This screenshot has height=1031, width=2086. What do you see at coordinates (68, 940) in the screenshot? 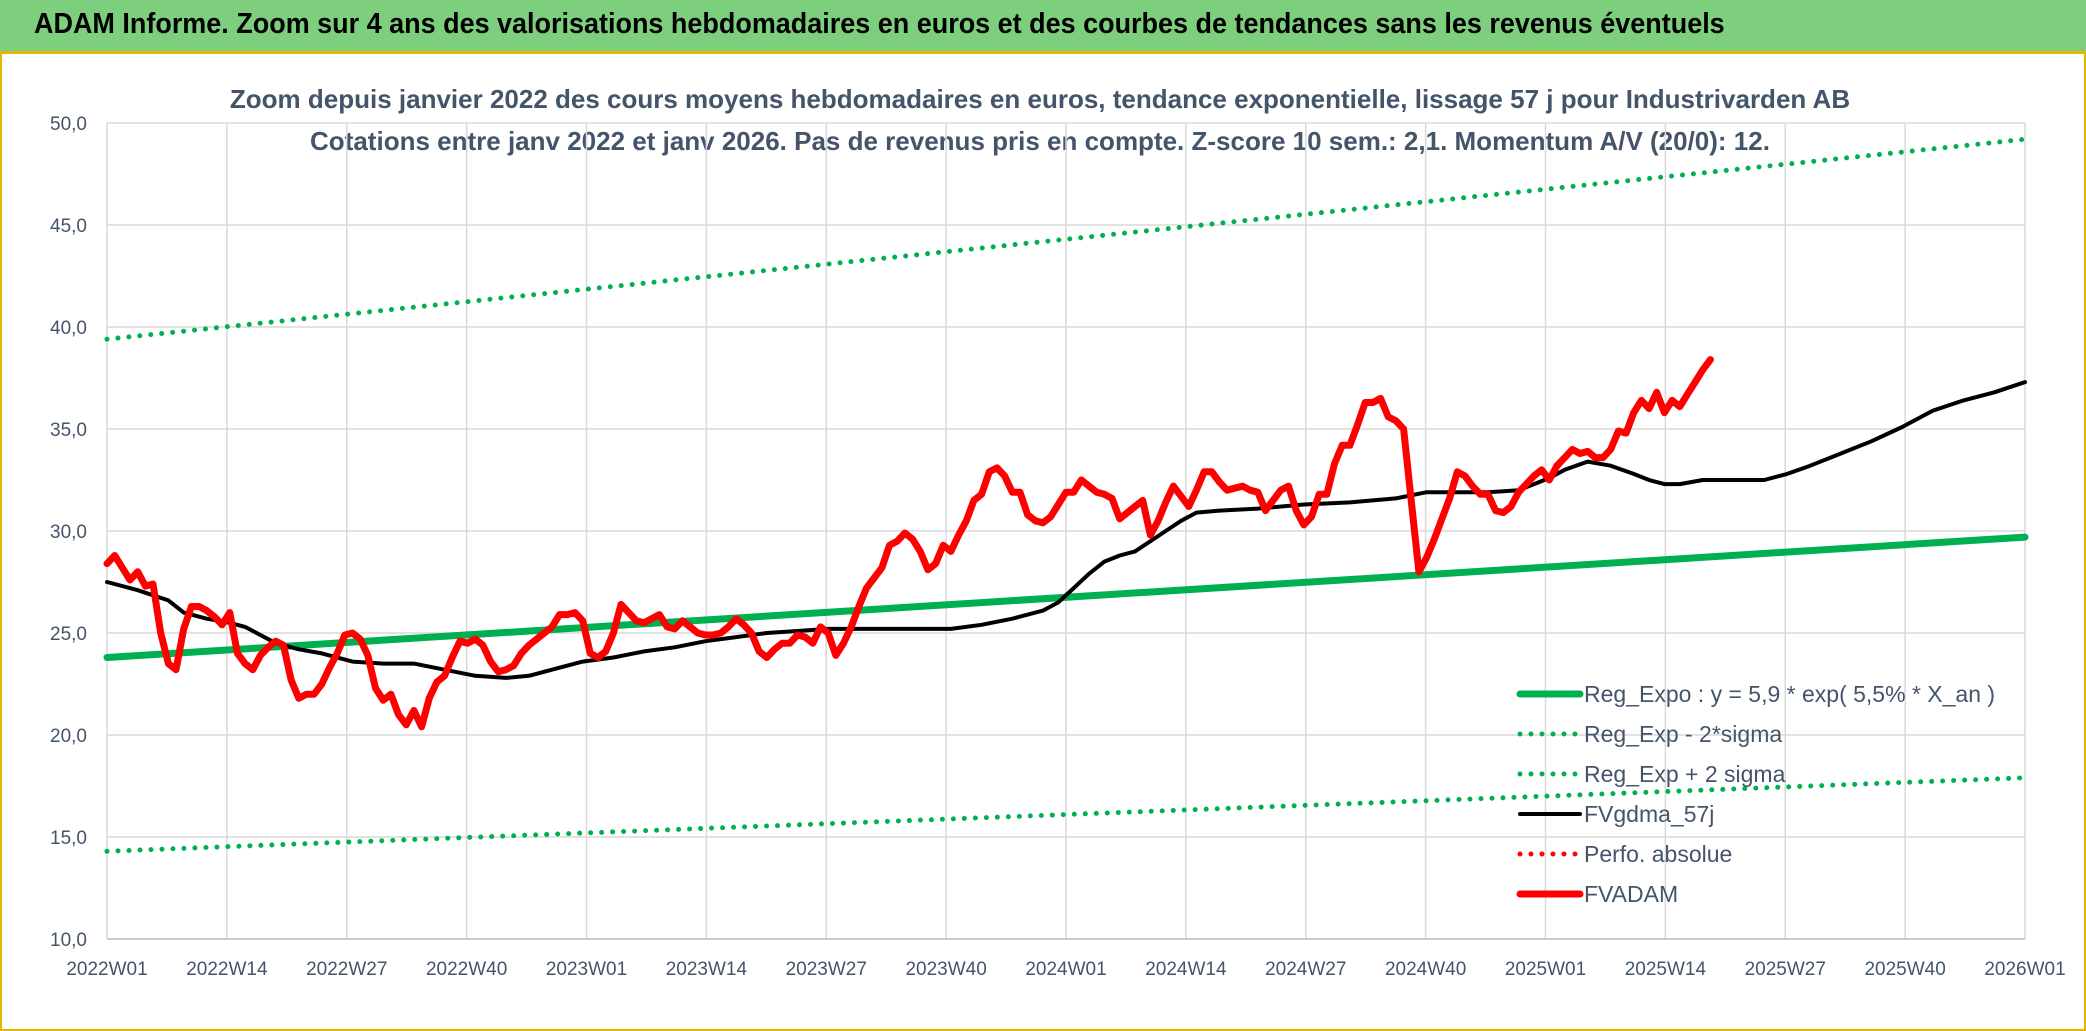
I see `y-tick-label: 10,0` at bounding box center [68, 940].